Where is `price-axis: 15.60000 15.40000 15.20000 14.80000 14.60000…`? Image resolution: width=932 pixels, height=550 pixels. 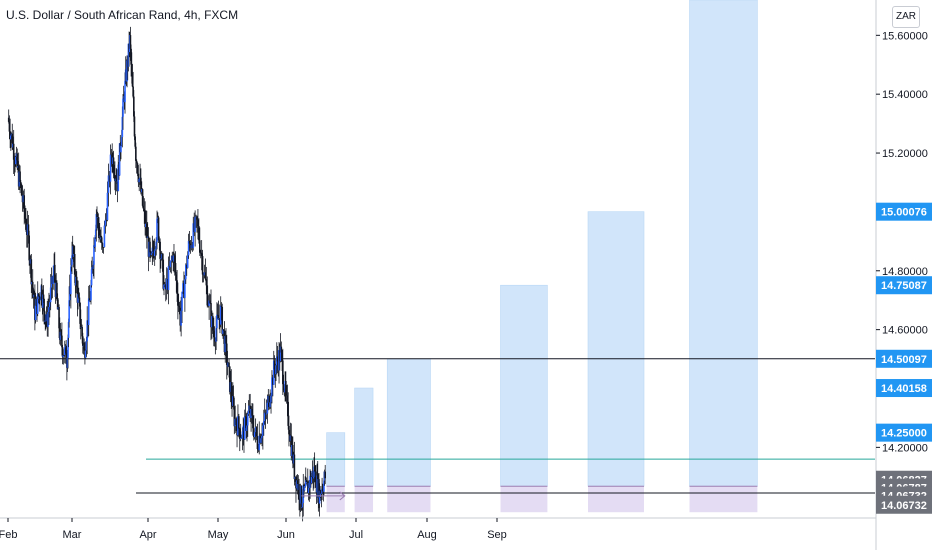
price-axis: 15.60000 15.40000 15.20000 14.80000 14.60000… is located at coordinates (903, 275).